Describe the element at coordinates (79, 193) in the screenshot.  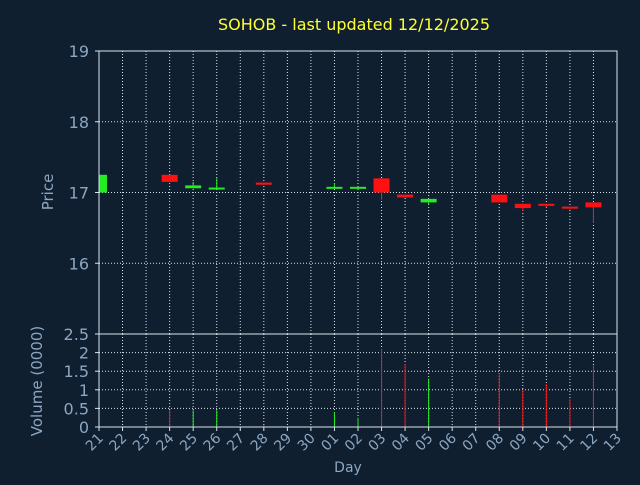
I see `price-tick-label: 17` at that location.